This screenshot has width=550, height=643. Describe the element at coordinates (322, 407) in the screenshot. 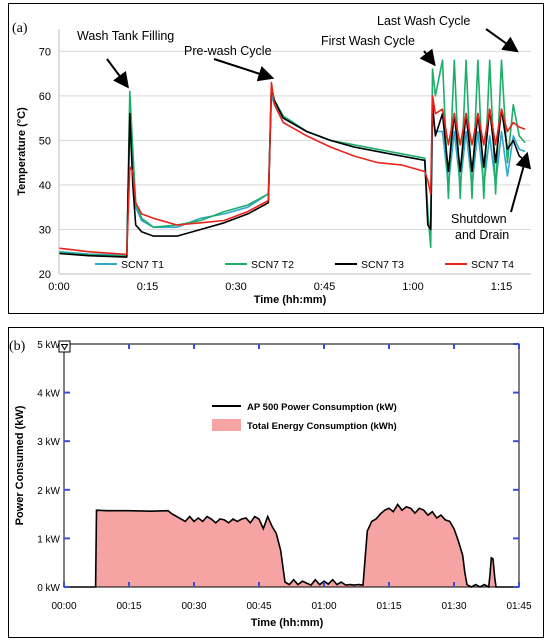

I see `legend-power-label: AP 500 Power Consumption (kW)` at that location.